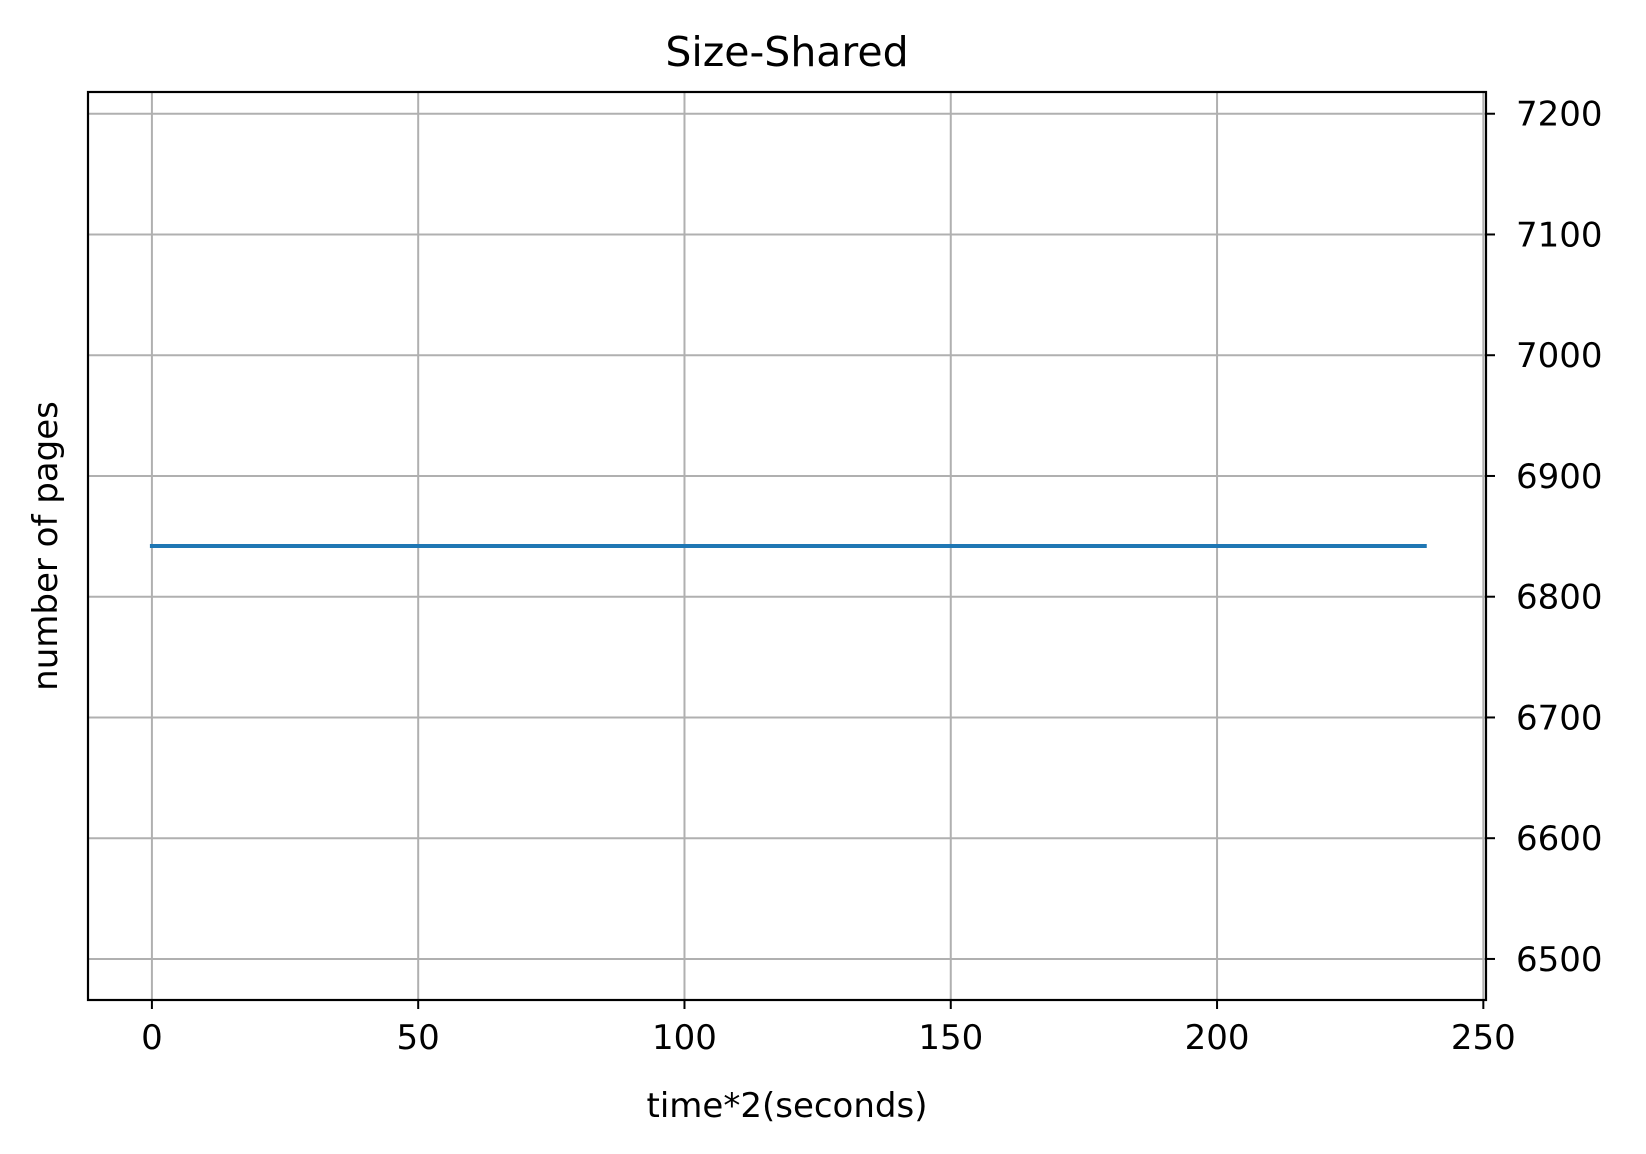 The height and width of the screenshot is (1154, 1646). What do you see at coordinates (1483, 1038) in the screenshot?
I see `x-tick-label-5: 250` at bounding box center [1483, 1038].